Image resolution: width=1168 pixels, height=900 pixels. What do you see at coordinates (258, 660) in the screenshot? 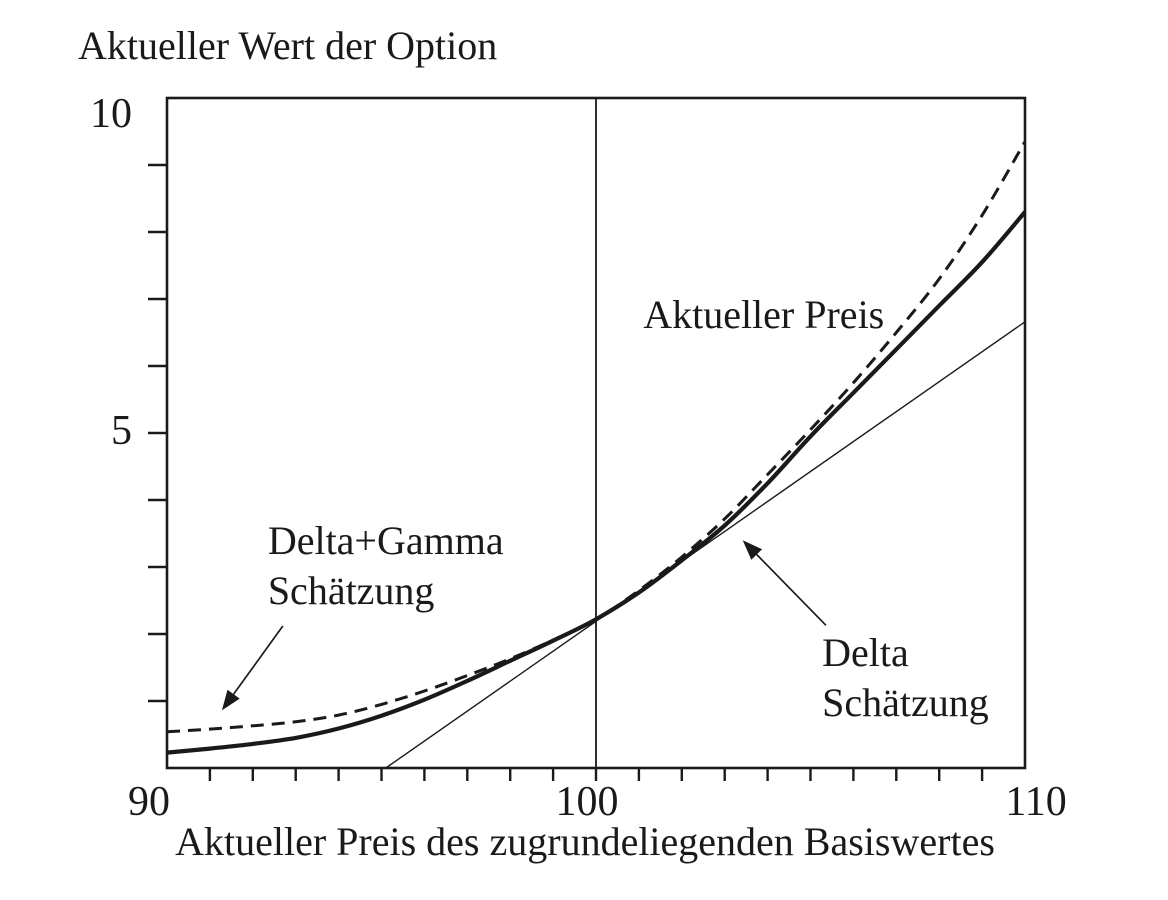
I see `annotation-arrow-delta-gamma` at bounding box center [258, 660].